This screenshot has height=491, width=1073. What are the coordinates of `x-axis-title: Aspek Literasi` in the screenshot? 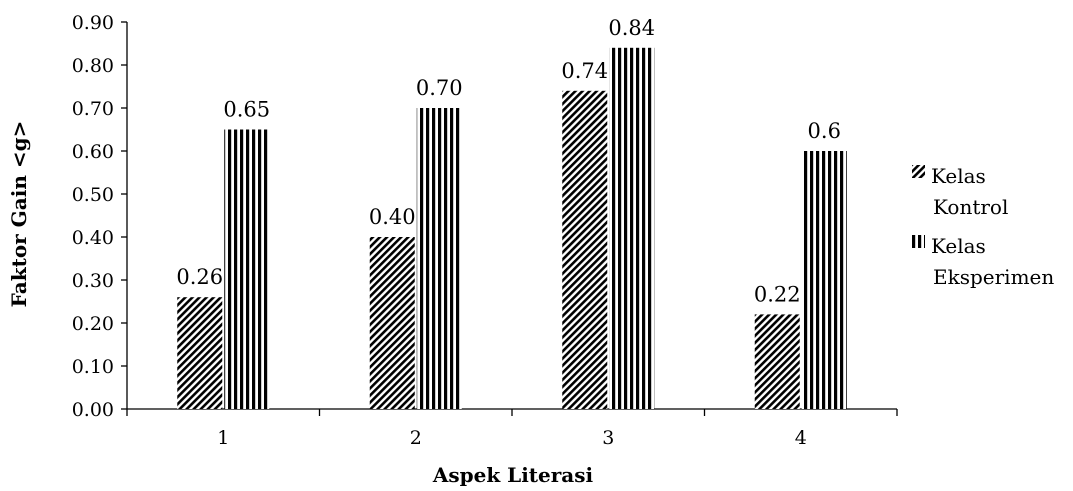 It's located at (513, 475).